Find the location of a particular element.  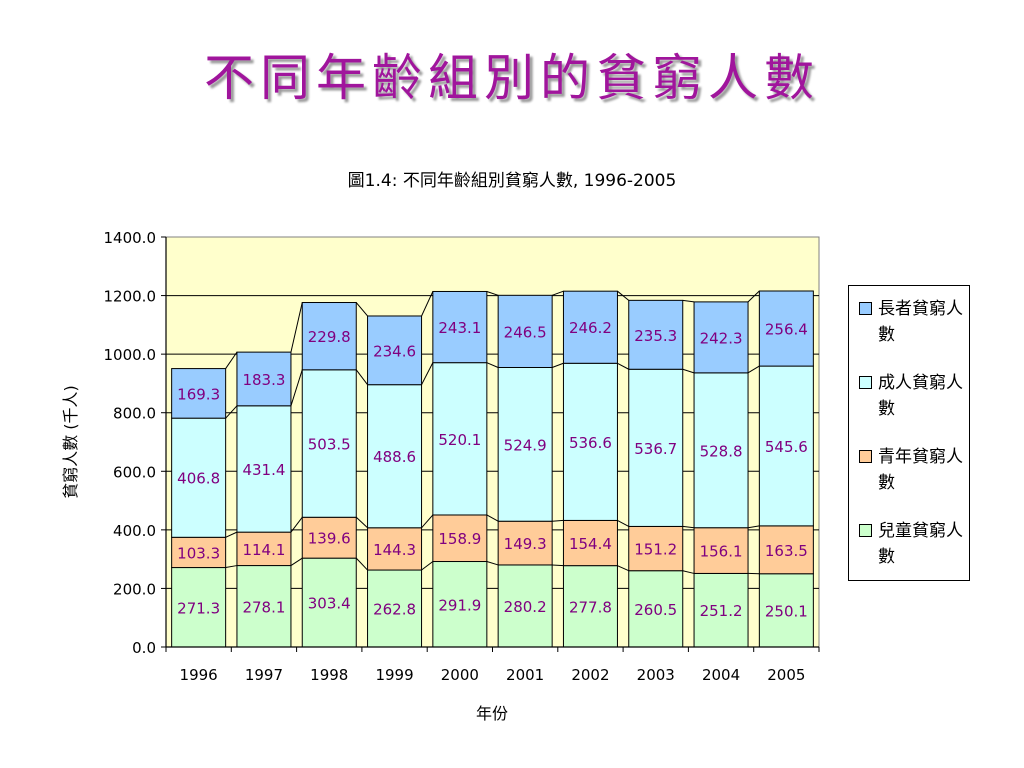

data-label: 260.5 is located at coordinates (655, 610).